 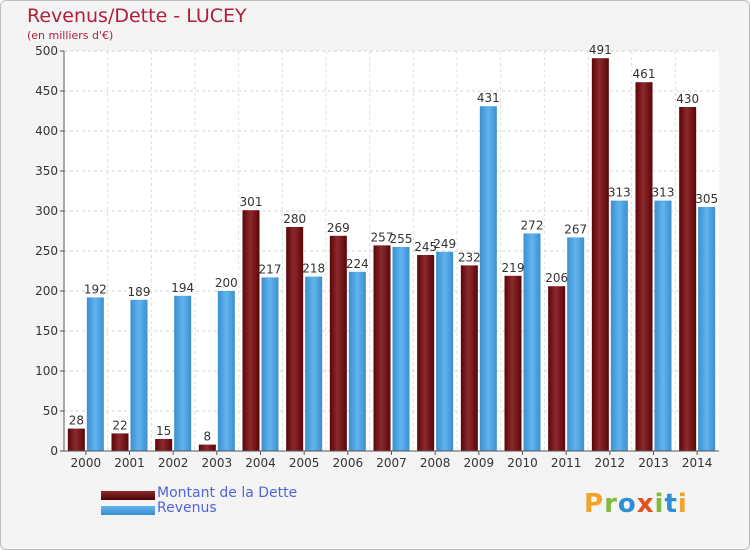 I want to click on legend-swatch-revenus, so click(x=128, y=510).